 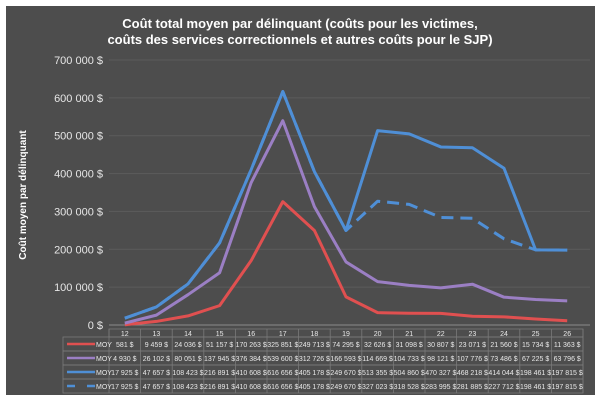 What do you see at coordinates (251, 359) in the screenshot?
I see `table-cell: 376 384 $` at bounding box center [251, 359].